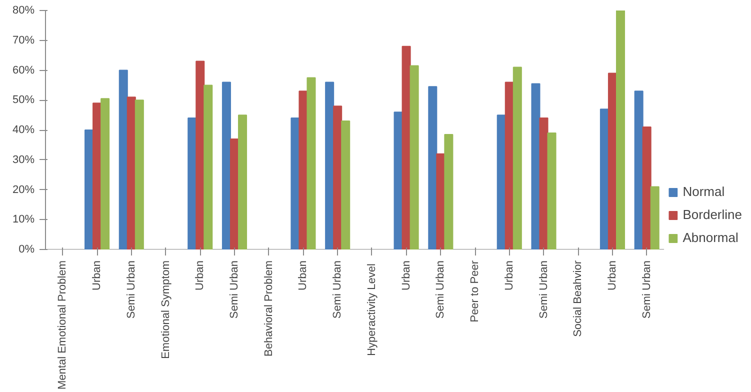 The height and width of the screenshot is (392, 751). I want to click on legend-label: Normal, so click(703, 191).